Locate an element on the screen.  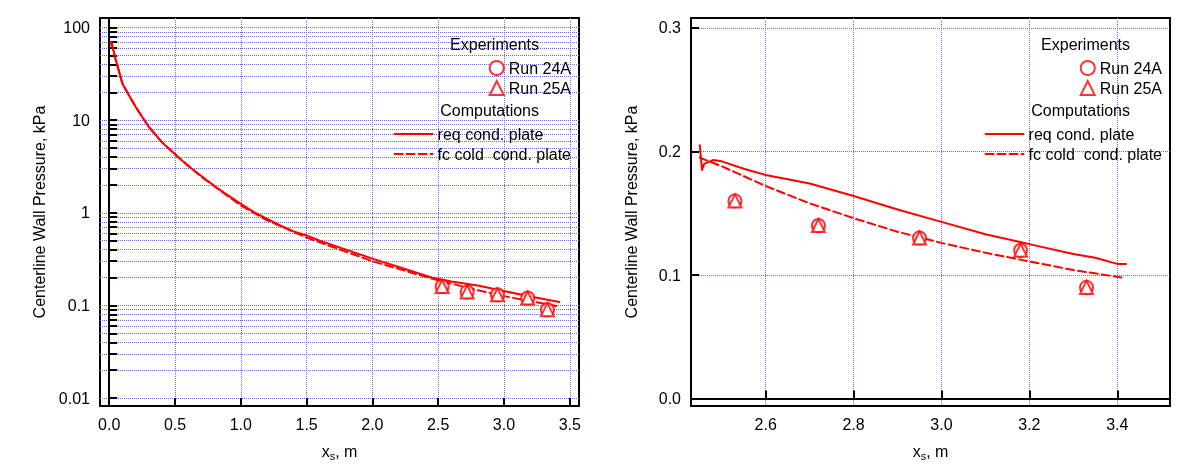
x-tick-label: 2.6 is located at coordinates (765, 424).